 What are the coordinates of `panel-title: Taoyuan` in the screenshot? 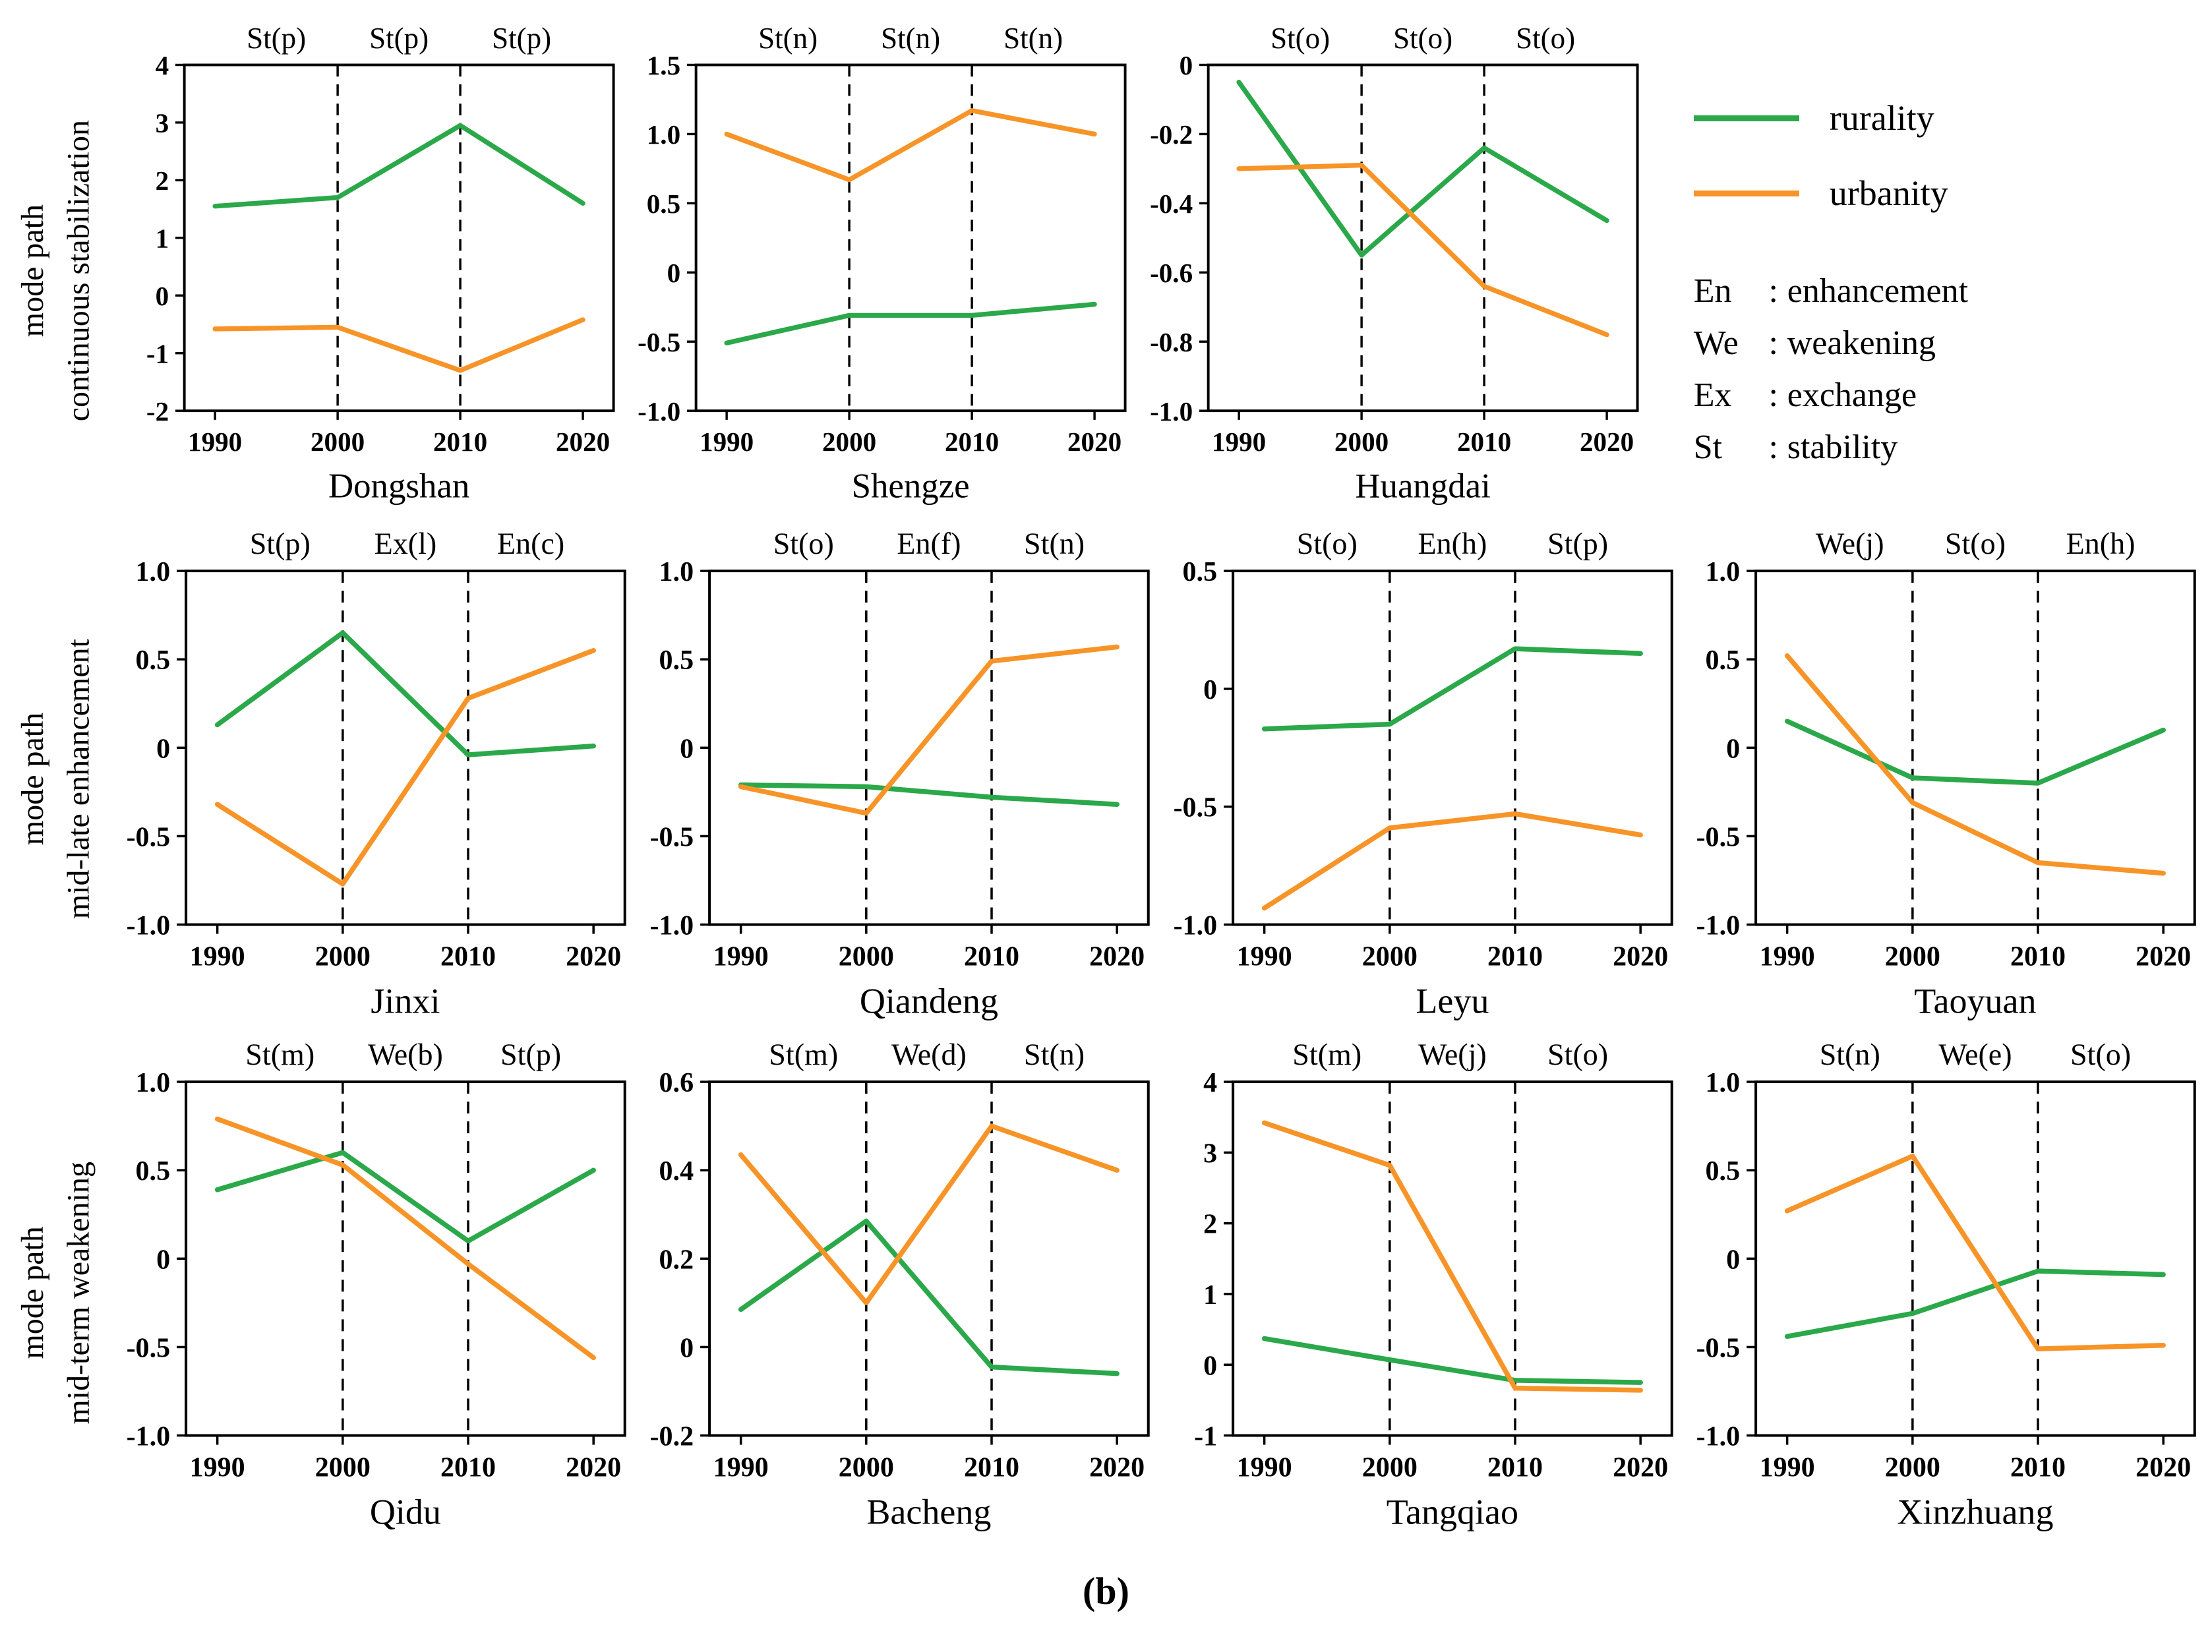 It's located at (1976, 1001).